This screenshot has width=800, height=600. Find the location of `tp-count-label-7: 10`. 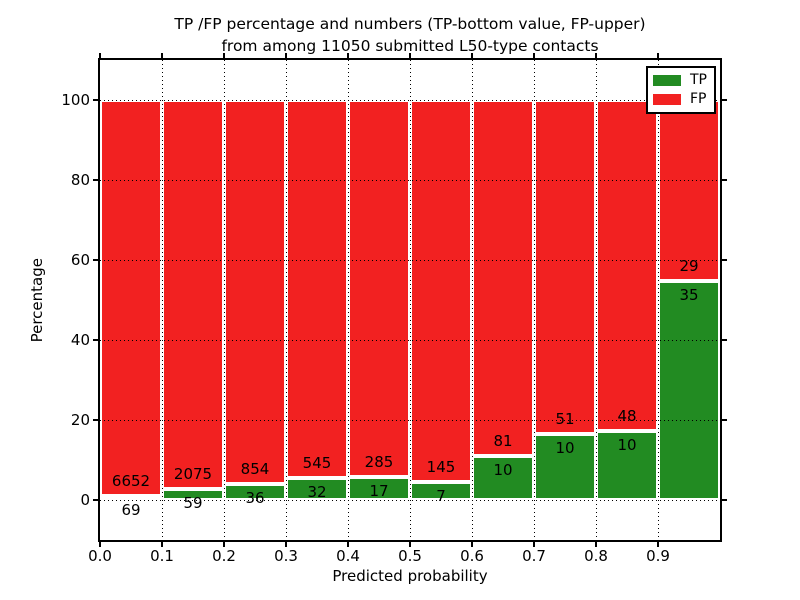

tp-count-label-7: 10 is located at coordinates (565, 448).